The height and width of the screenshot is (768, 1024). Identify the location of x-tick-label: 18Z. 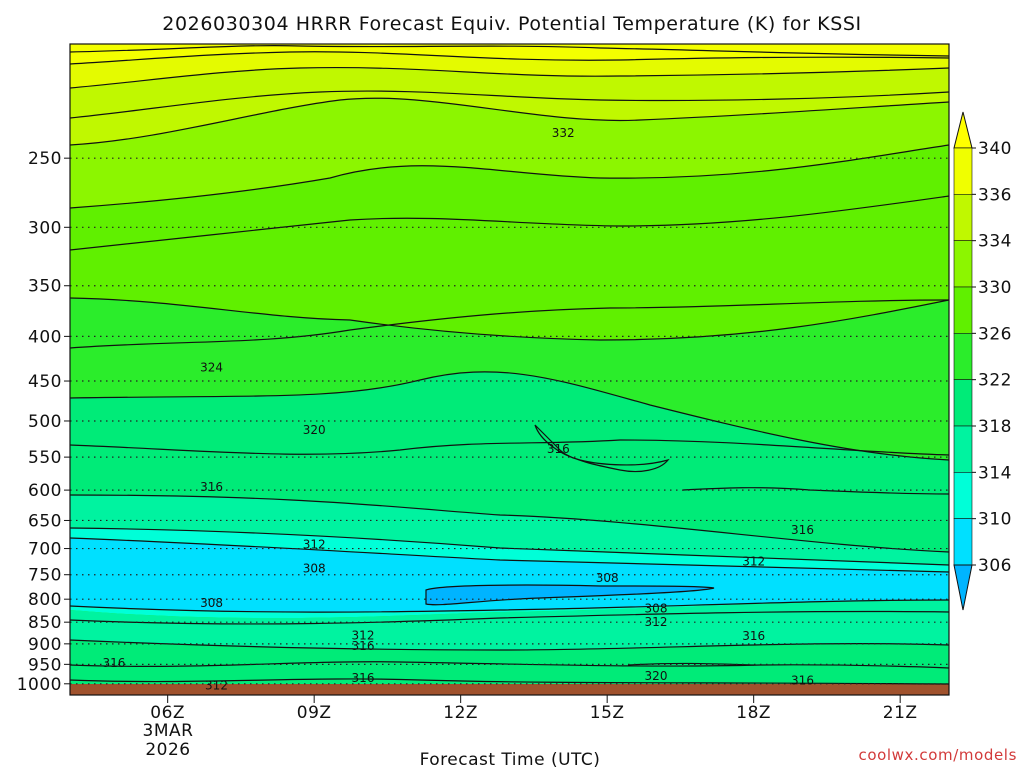
(753, 713).